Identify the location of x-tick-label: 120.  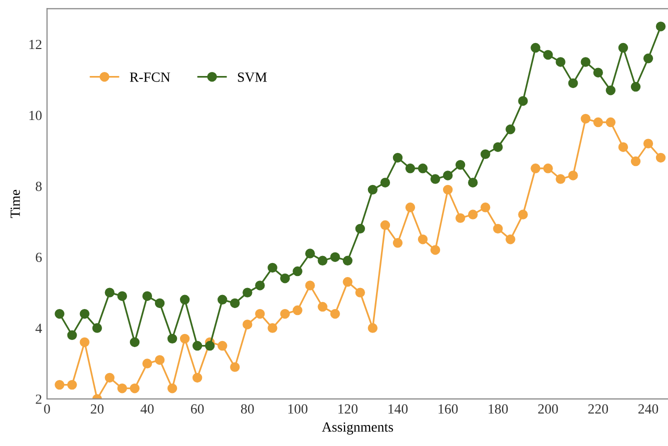
(348, 409).